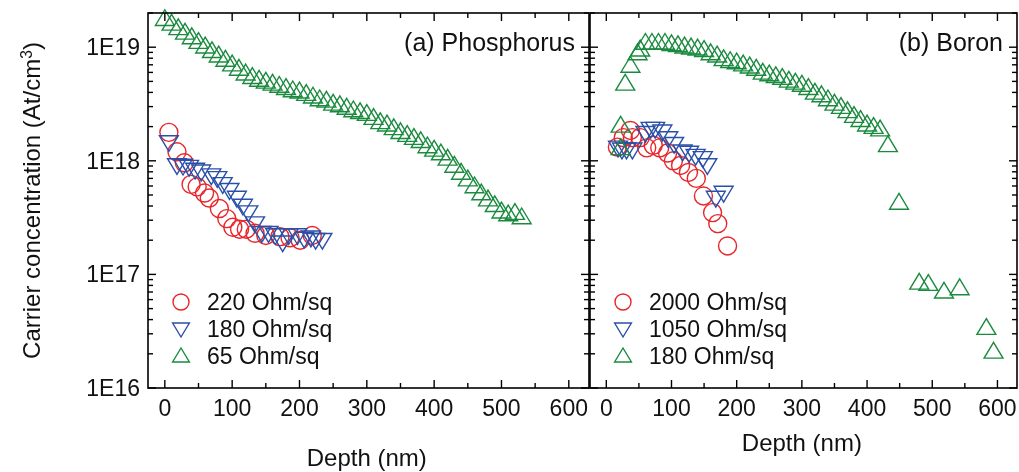 This screenshot has width=1019, height=472. What do you see at coordinates (568, 408) in the screenshot?
I see `x-tick-label: 600` at bounding box center [568, 408].